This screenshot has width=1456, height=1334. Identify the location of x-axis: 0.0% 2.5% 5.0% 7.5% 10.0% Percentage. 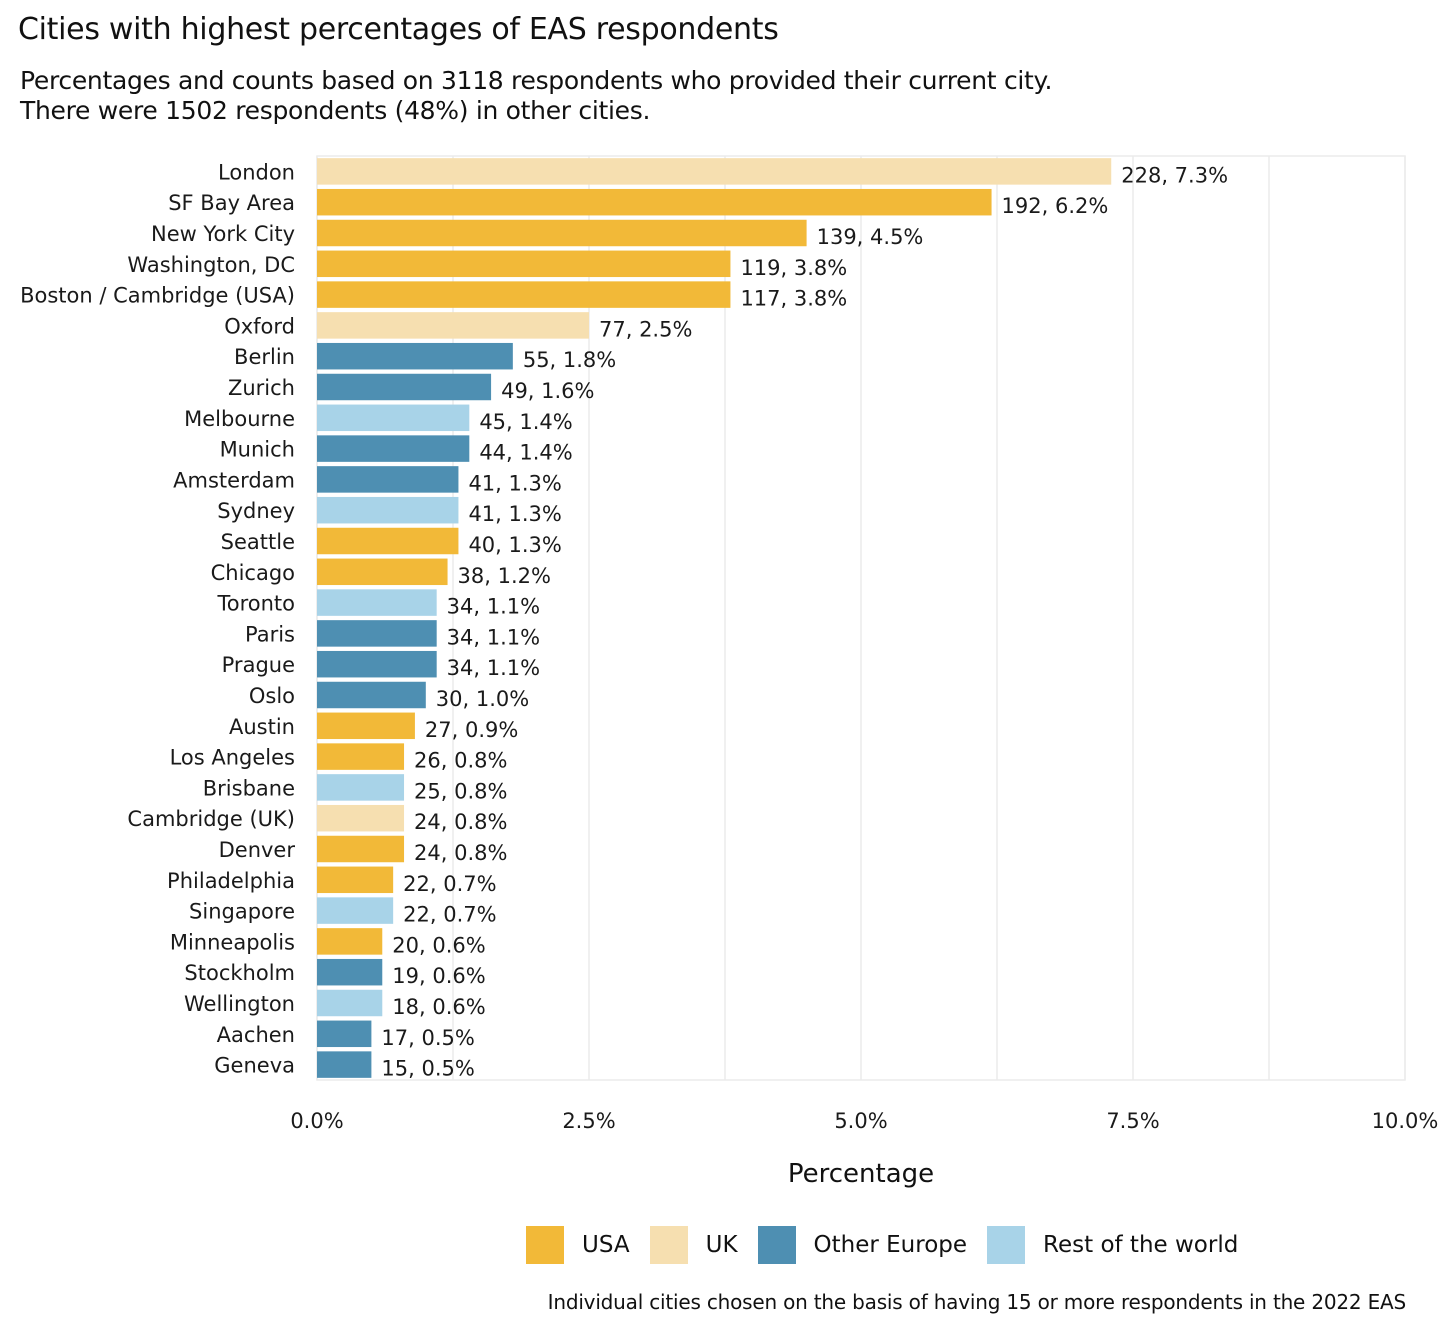
(864, 1149).